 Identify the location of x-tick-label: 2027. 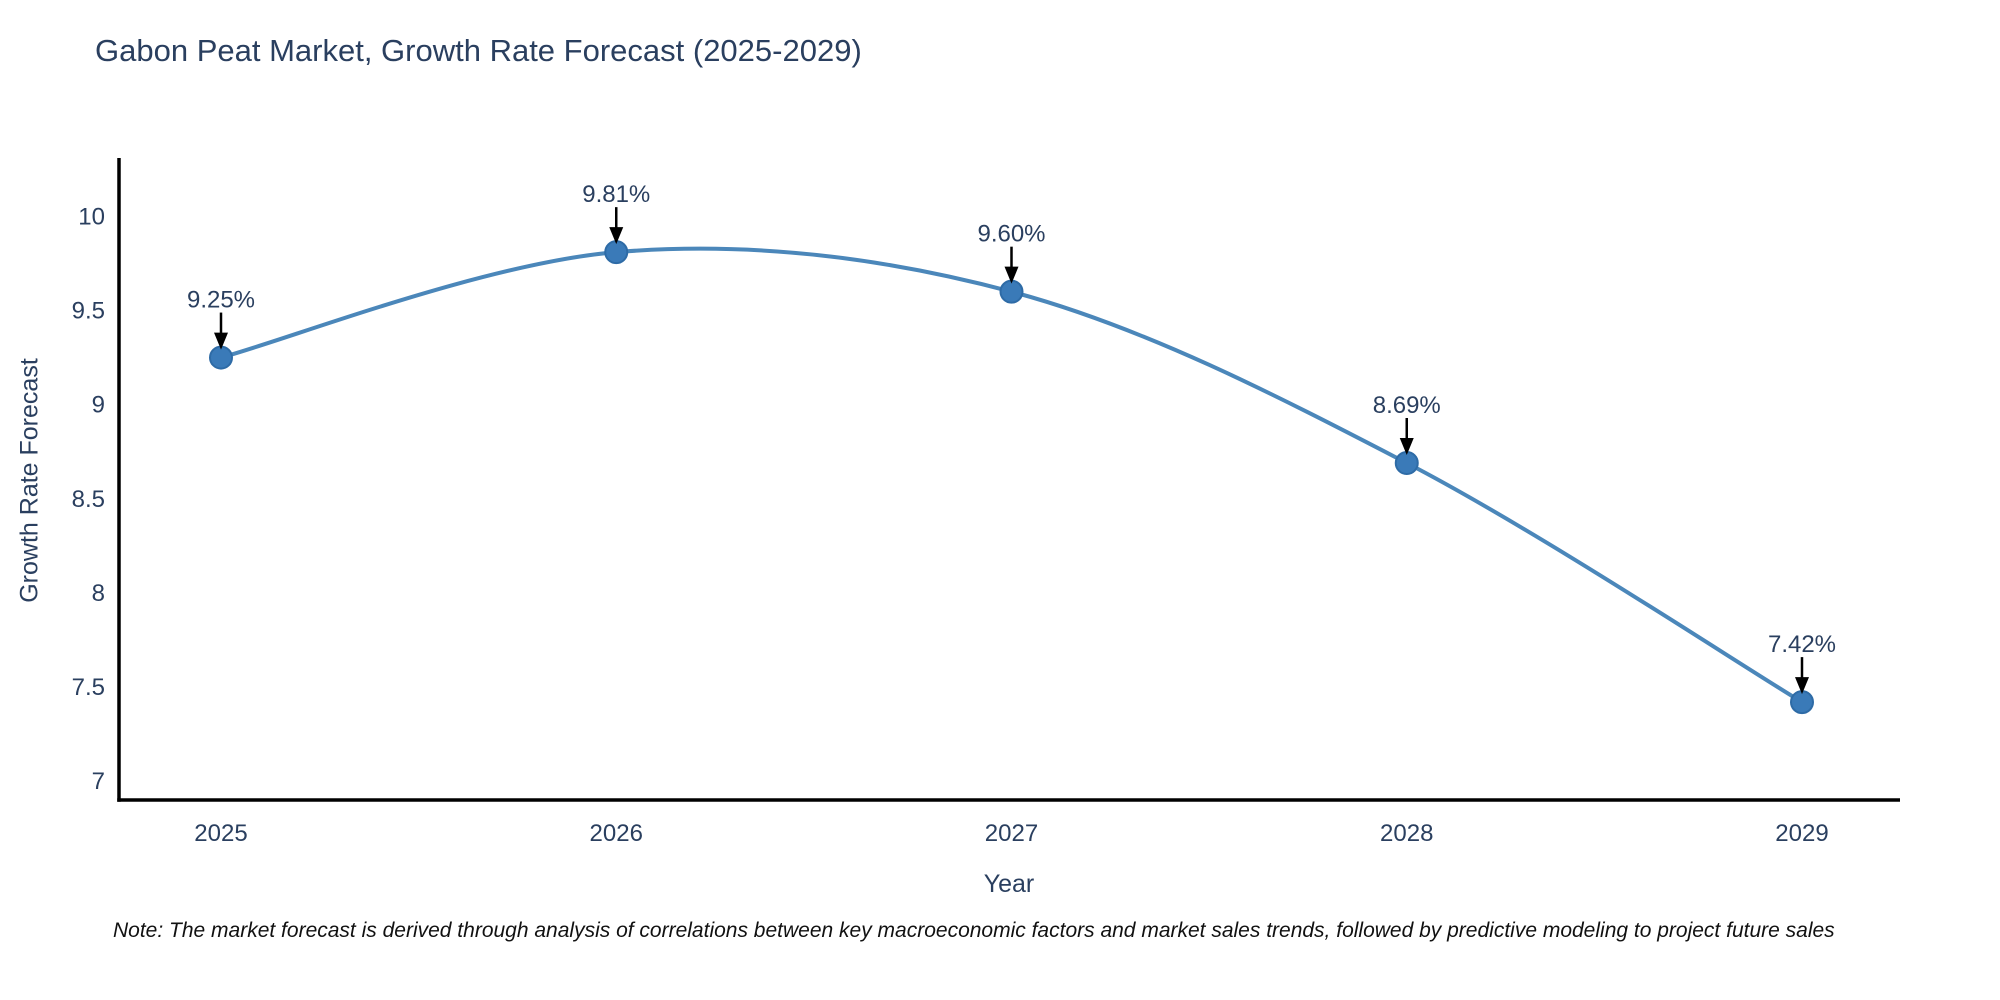
(1011, 833).